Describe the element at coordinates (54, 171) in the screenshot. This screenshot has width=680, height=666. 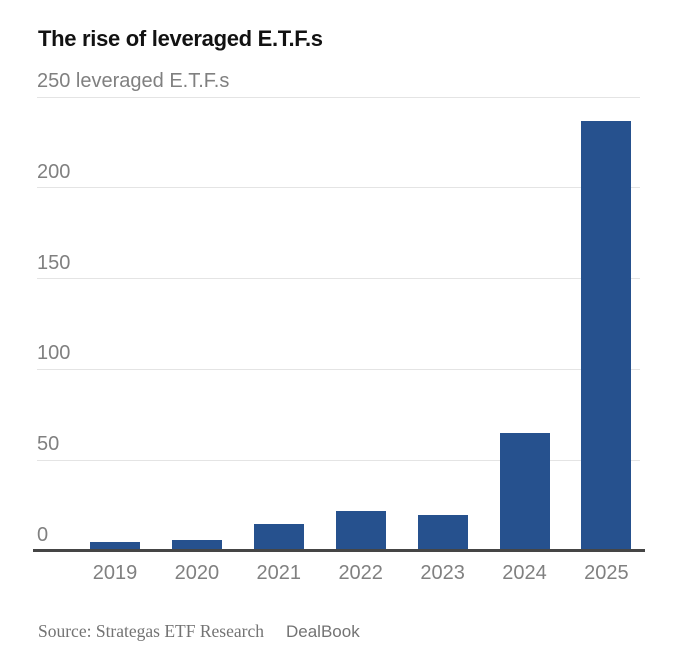
I see `y-tick-label-200: 200` at that location.